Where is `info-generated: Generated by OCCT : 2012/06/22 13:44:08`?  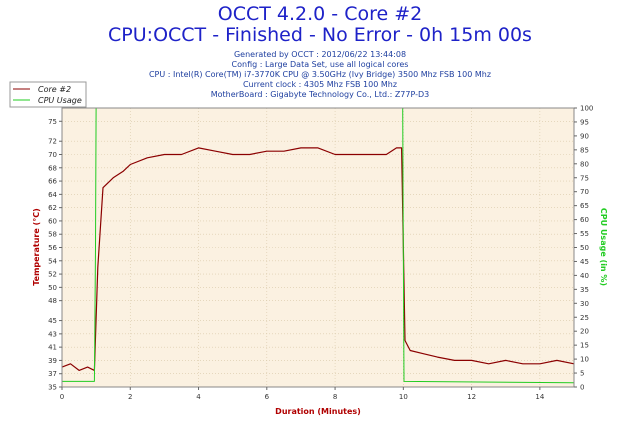
info-generated: Generated by OCCT : 2012/06/22 13:44:08 is located at coordinates (320, 54).